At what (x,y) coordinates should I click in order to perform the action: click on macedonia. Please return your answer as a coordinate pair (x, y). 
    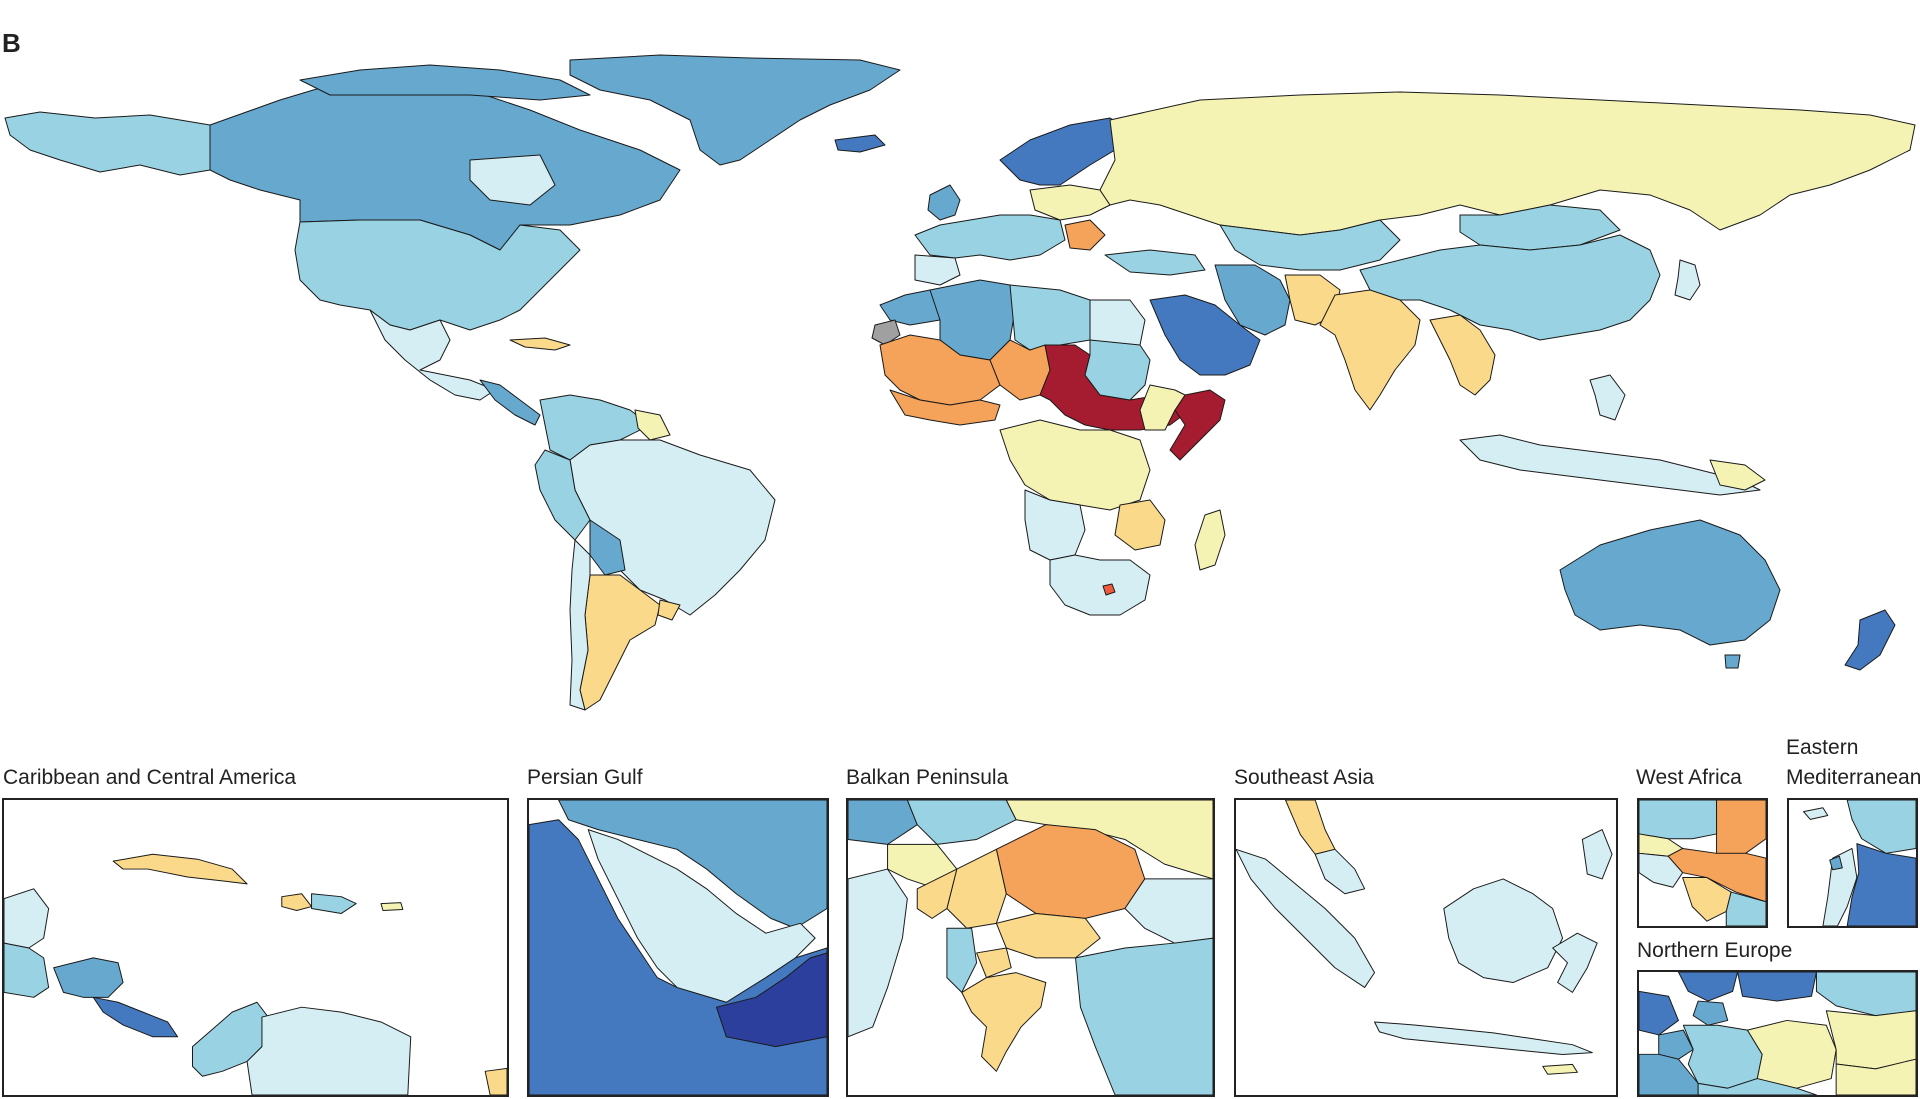
    Looking at the image, I should click on (994, 963).